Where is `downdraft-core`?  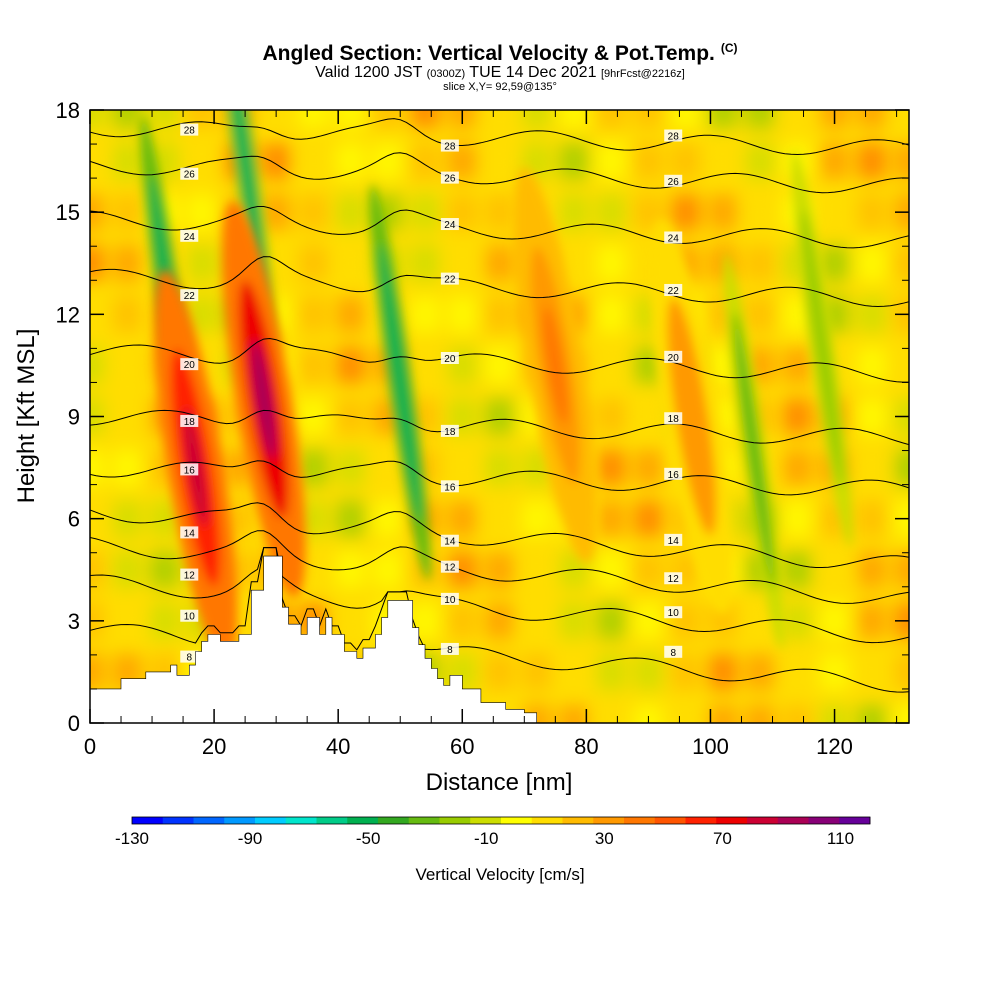 downdraft-core is located at coordinates (754, 450).